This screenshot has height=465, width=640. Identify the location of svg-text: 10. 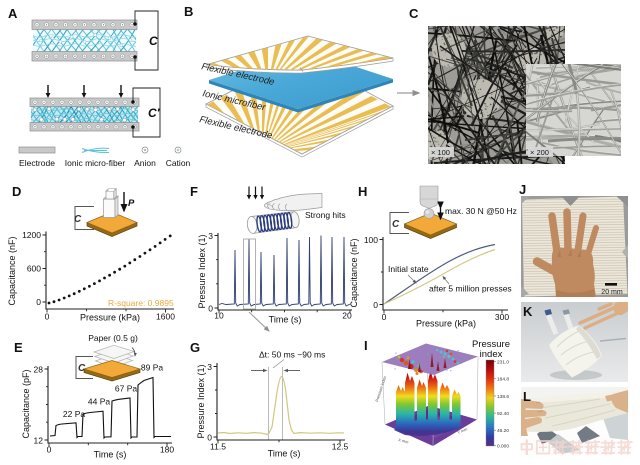
(219, 316).